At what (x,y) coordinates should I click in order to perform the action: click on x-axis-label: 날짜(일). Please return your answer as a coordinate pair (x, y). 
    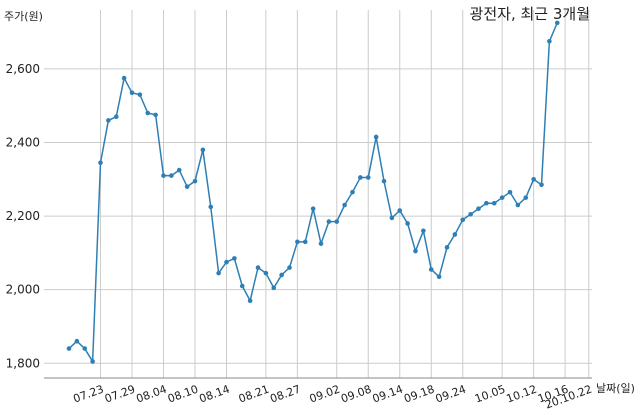
    Looking at the image, I should click on (615, 388).